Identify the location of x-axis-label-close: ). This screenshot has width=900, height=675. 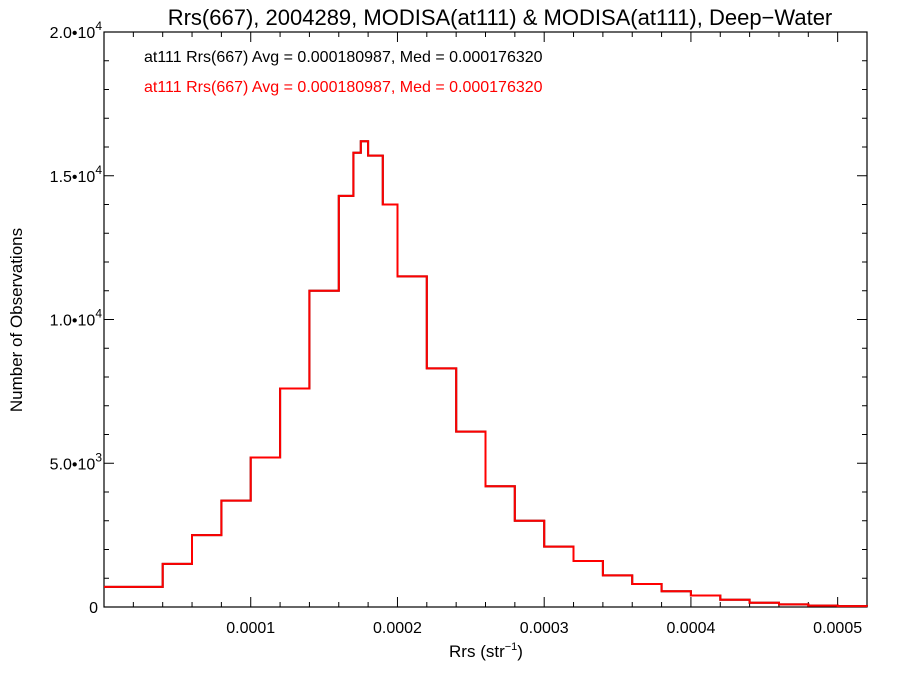
(520, 651).